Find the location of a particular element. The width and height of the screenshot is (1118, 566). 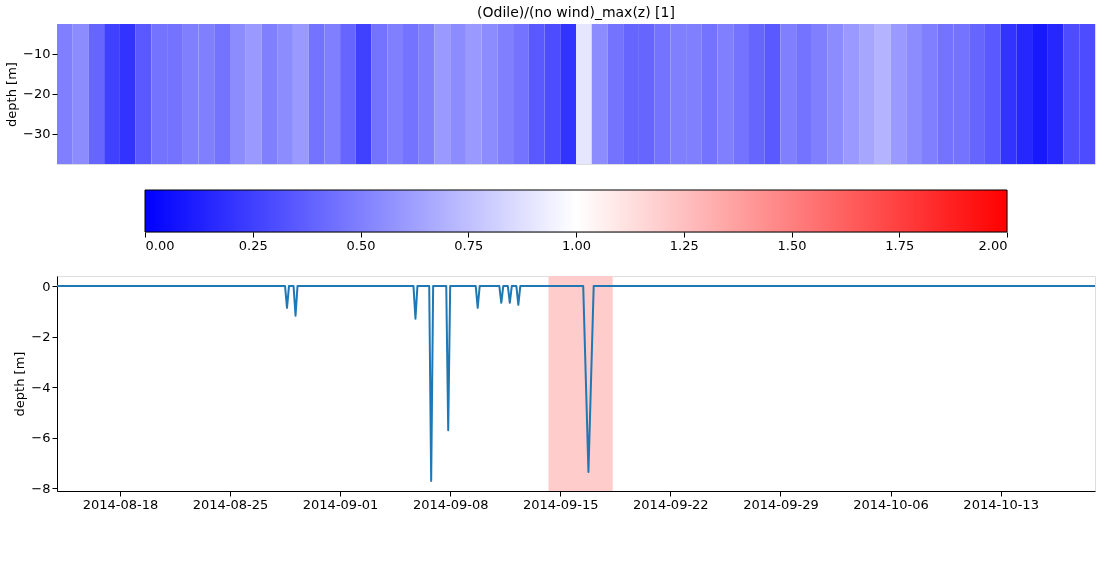

x-tick-label: 2014-10-06 is located at coordinates (891, 504).